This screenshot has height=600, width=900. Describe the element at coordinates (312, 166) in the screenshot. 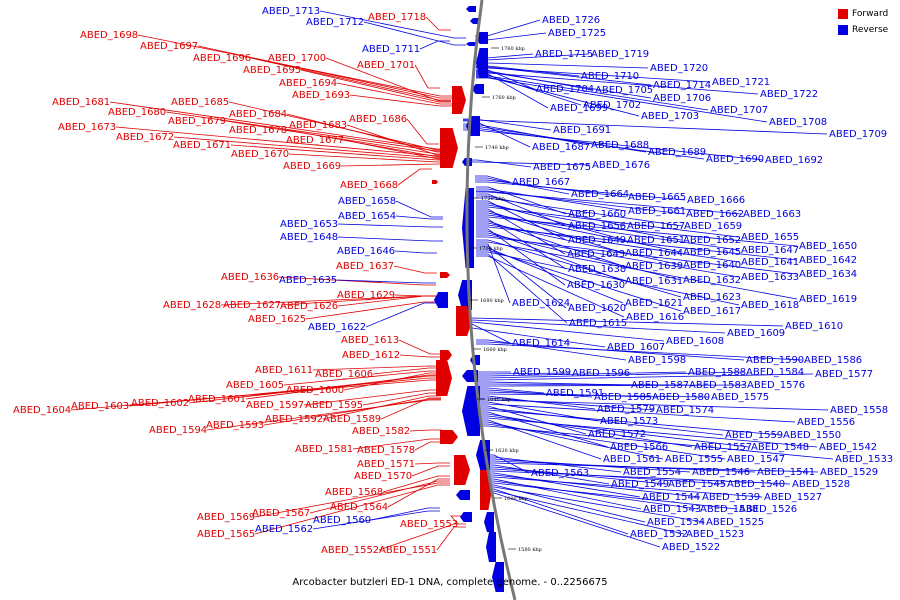

I see `gene-label: ABED_1669` at that location.